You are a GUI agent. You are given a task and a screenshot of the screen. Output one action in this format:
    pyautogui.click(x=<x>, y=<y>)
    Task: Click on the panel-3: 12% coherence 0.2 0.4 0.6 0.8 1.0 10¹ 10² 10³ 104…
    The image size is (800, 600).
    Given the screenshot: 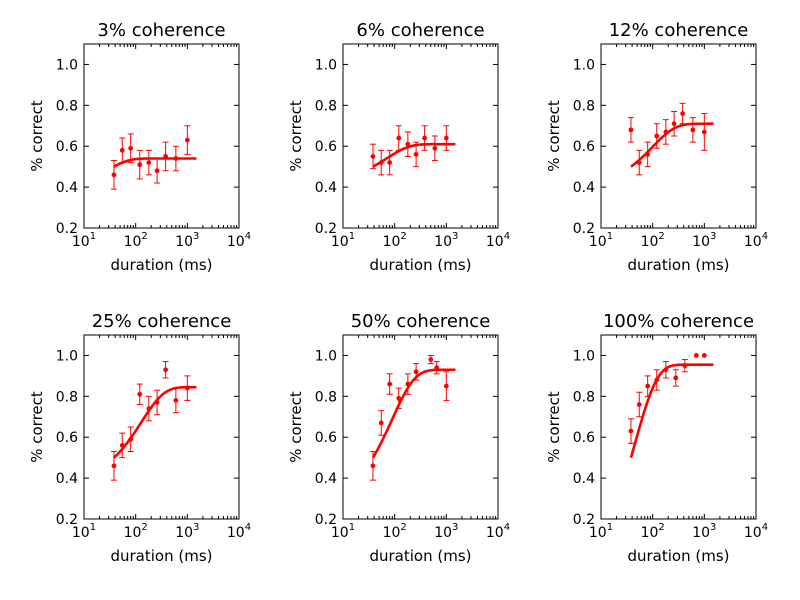 What is the action you would take?
    pyautogui.click(x=656, y=147)
    